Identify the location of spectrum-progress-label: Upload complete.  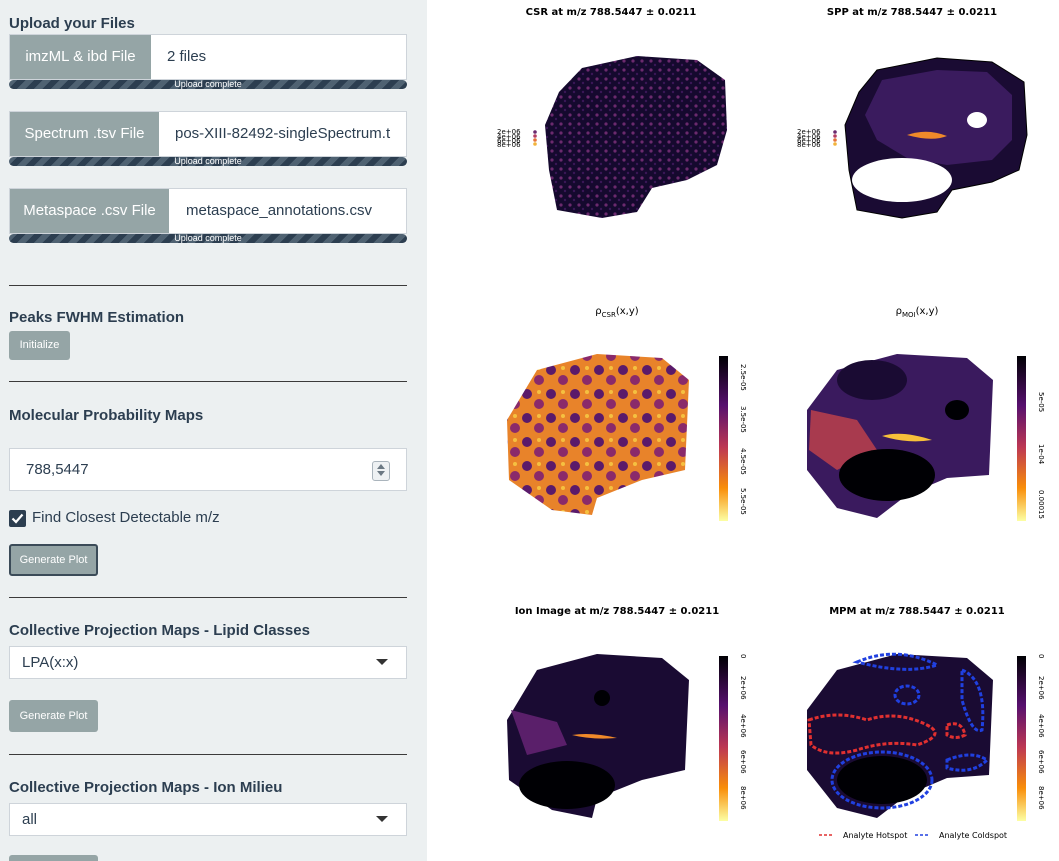
(208, 161).